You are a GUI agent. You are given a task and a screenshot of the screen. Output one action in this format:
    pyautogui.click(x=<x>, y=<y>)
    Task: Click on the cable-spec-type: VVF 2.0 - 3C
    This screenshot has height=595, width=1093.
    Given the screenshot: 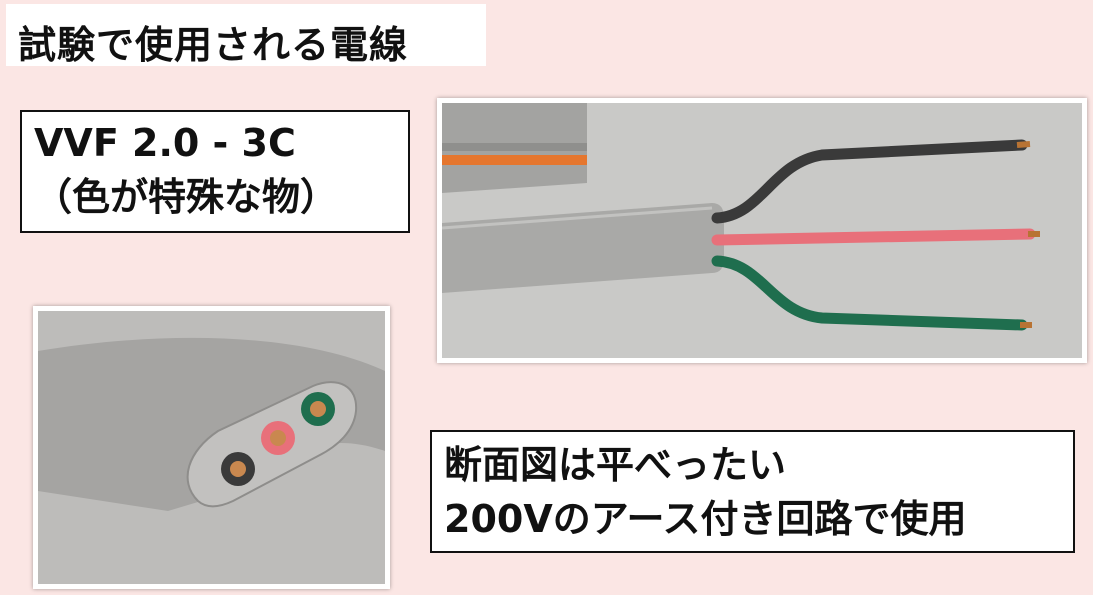 What is the action you would take?
    pyautogui.click(x=165, y=143)
    